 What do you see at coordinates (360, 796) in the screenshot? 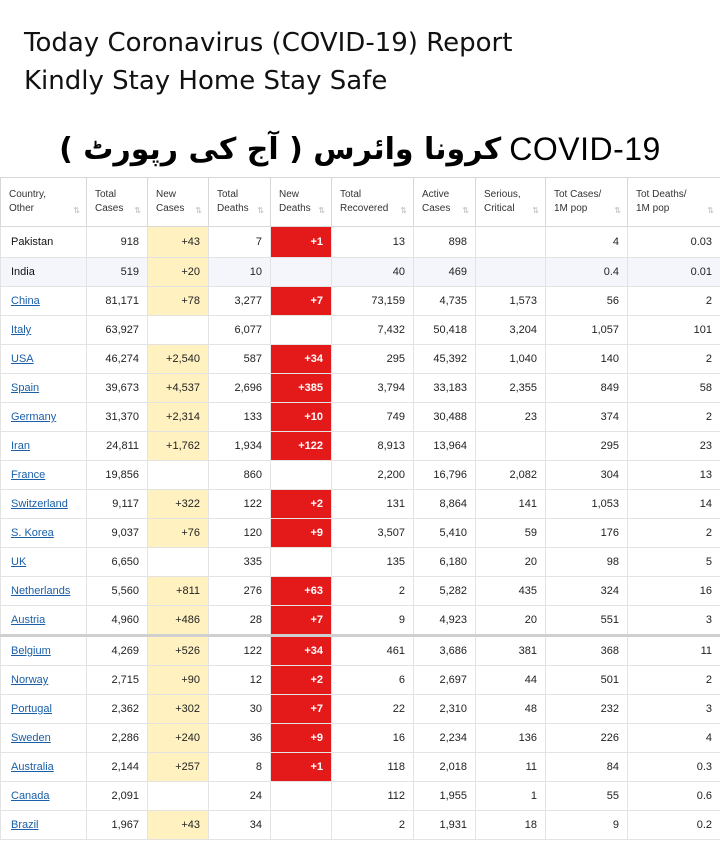
I see `table-row: Canada 2,091 24 112 1,955 1 55 0.6` at bounding box center [360, 796].